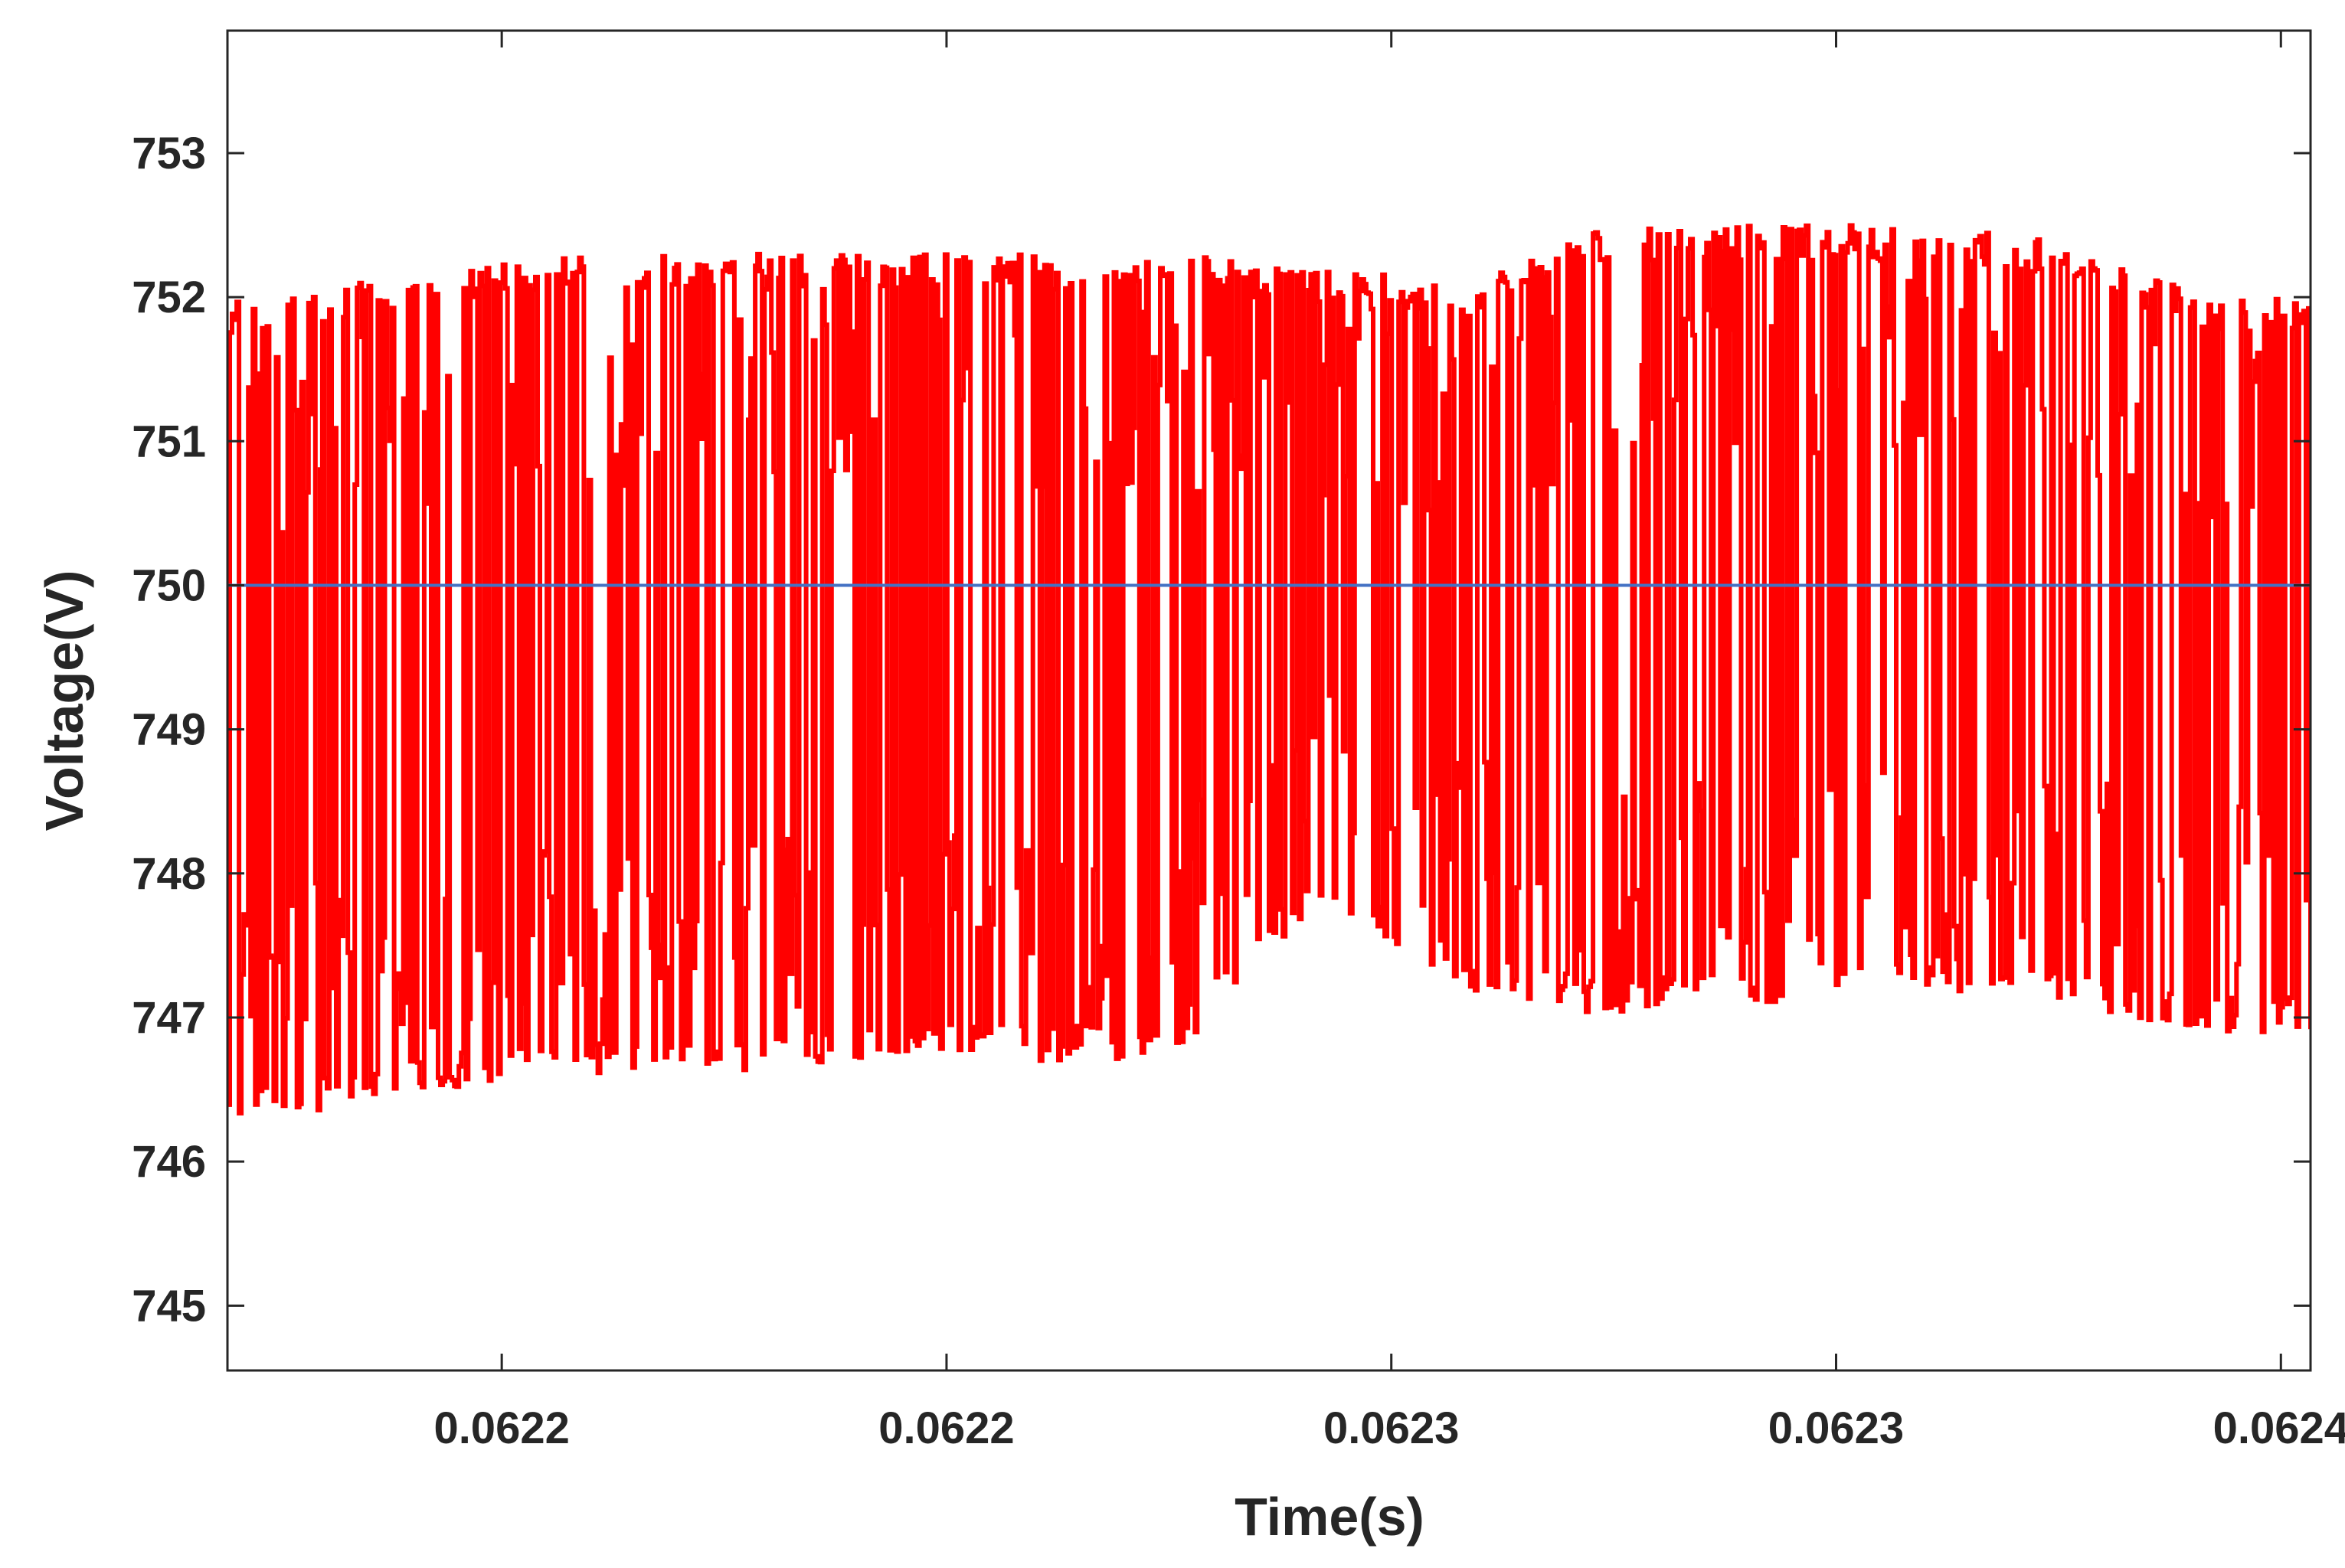 This screenshot has width=2345, height=1568. What do you see at coordinates (169, 441) in the screenshot?
I see `y-tick-label: 751` at bounding box center [169, 441].